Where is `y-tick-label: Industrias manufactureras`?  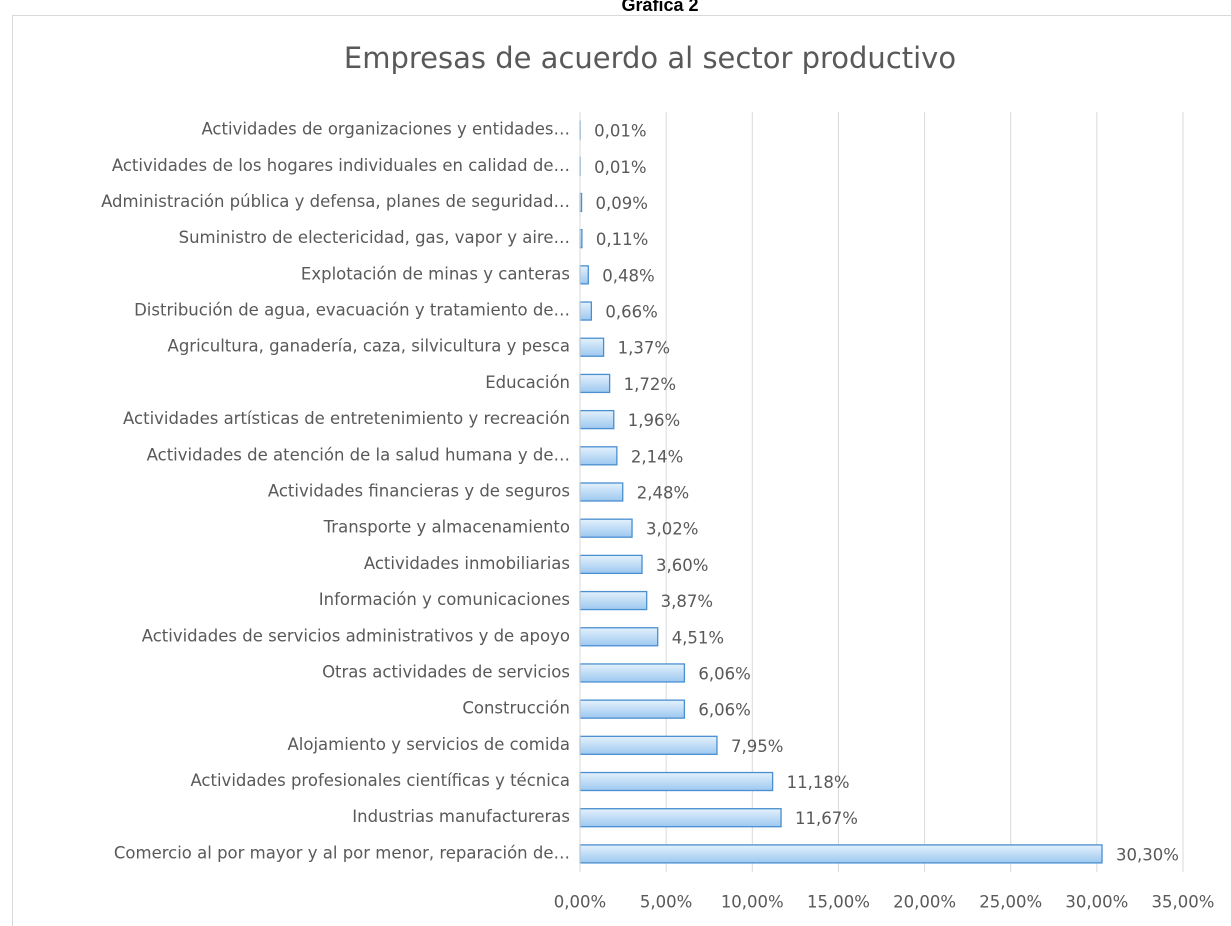
y-tick-label: Industrias manufactureras is located at coordinates (461, 816).